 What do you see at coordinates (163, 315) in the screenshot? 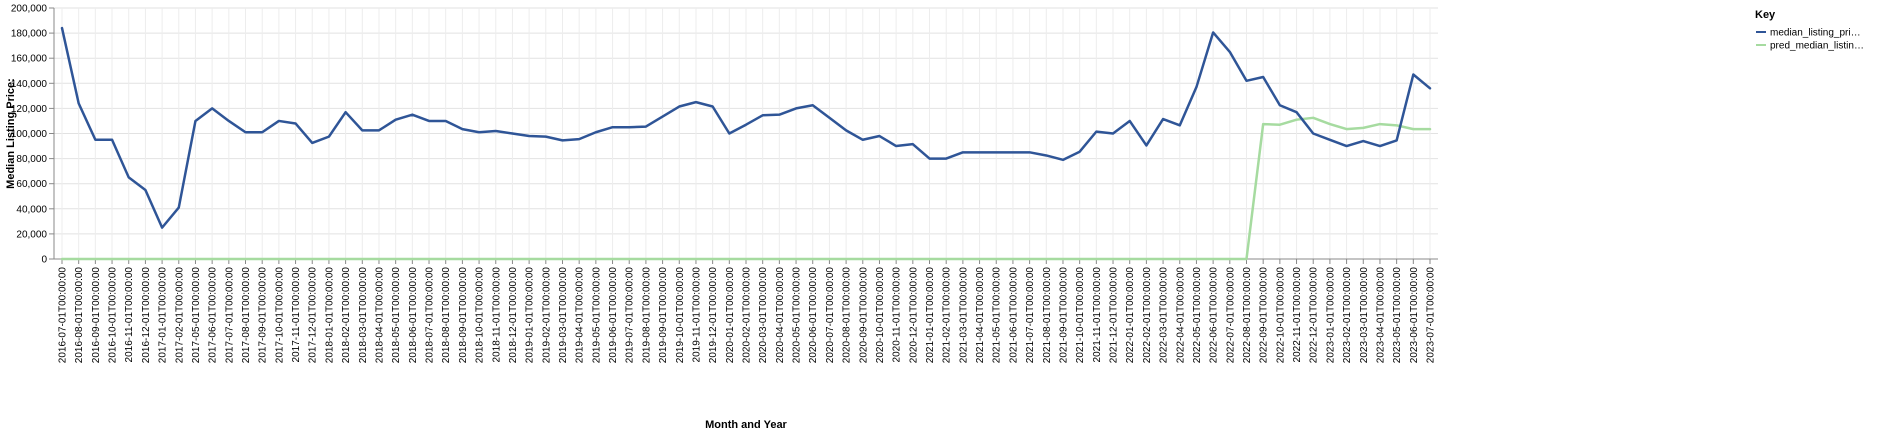
I see `x-tick-label: 2017-01-01T00:00:00` at bounding box center [163, 315].